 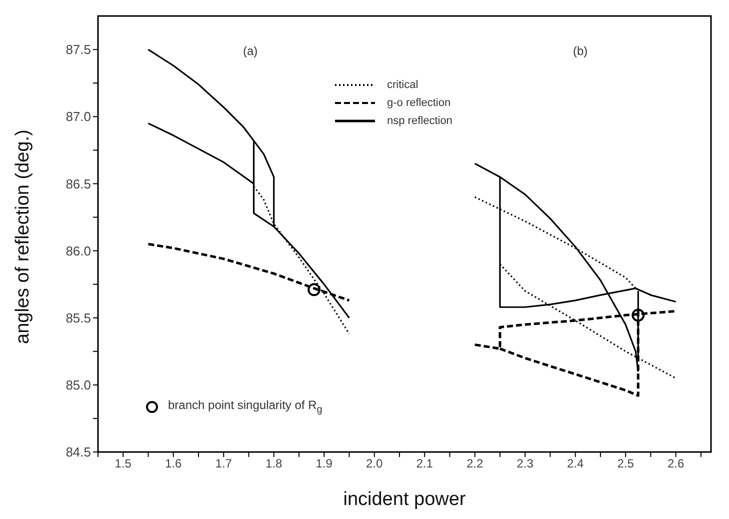 What do you see at coordinates (78, 318) in the screenshot?
I see `y-tick-label: 85.5` at bounding box center [78, 318].